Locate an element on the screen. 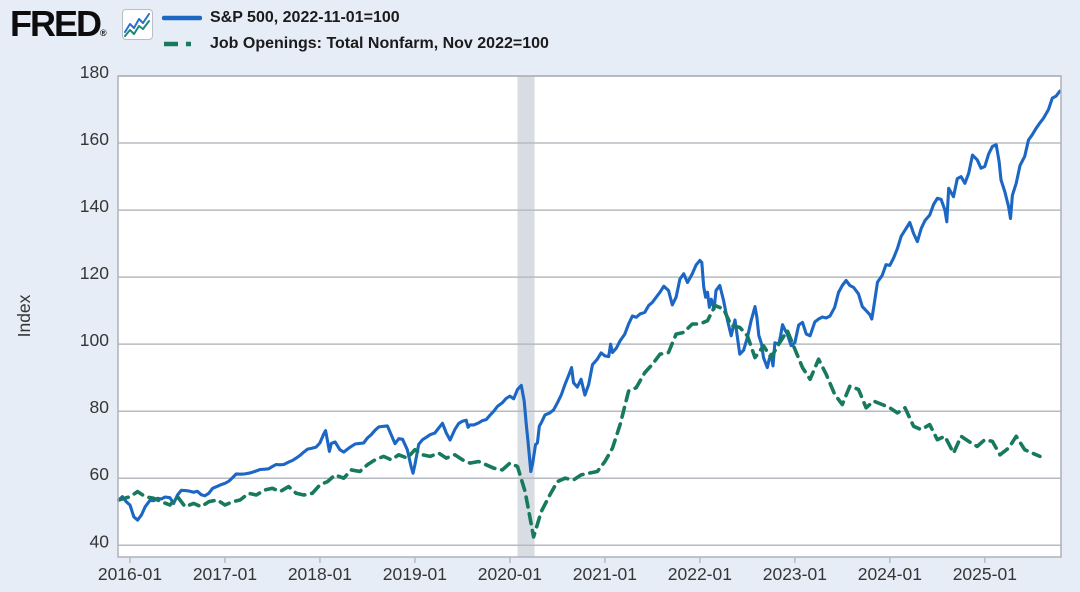 Image resolution: width=1080 pixels, height=592 pixels. x-tick-label-2016-01: 2016-01 is located at coordinates (130, 574).